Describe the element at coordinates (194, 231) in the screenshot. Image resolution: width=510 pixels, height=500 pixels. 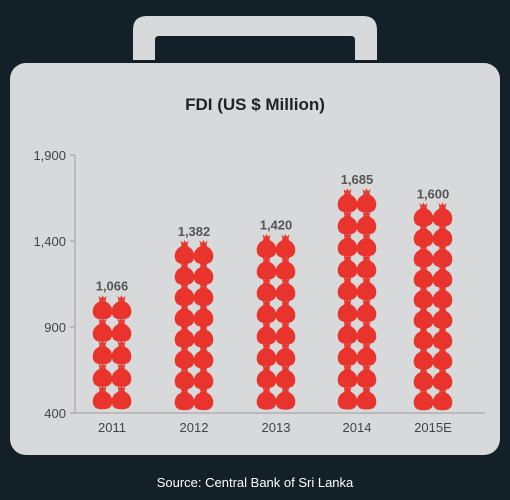
I see `data-label: 1,382` at that location.